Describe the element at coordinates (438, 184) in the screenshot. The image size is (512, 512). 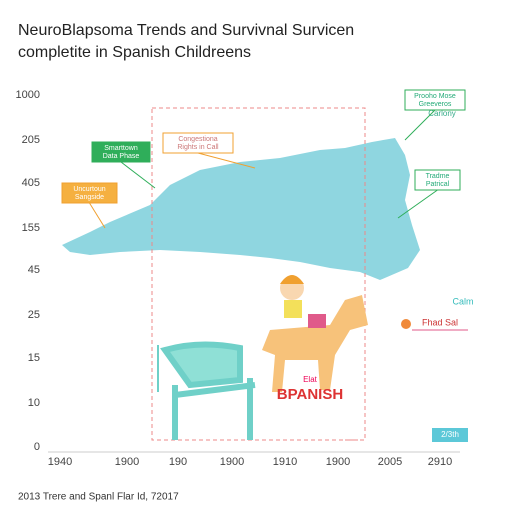
I see `callout-text: Patrical` at that location.